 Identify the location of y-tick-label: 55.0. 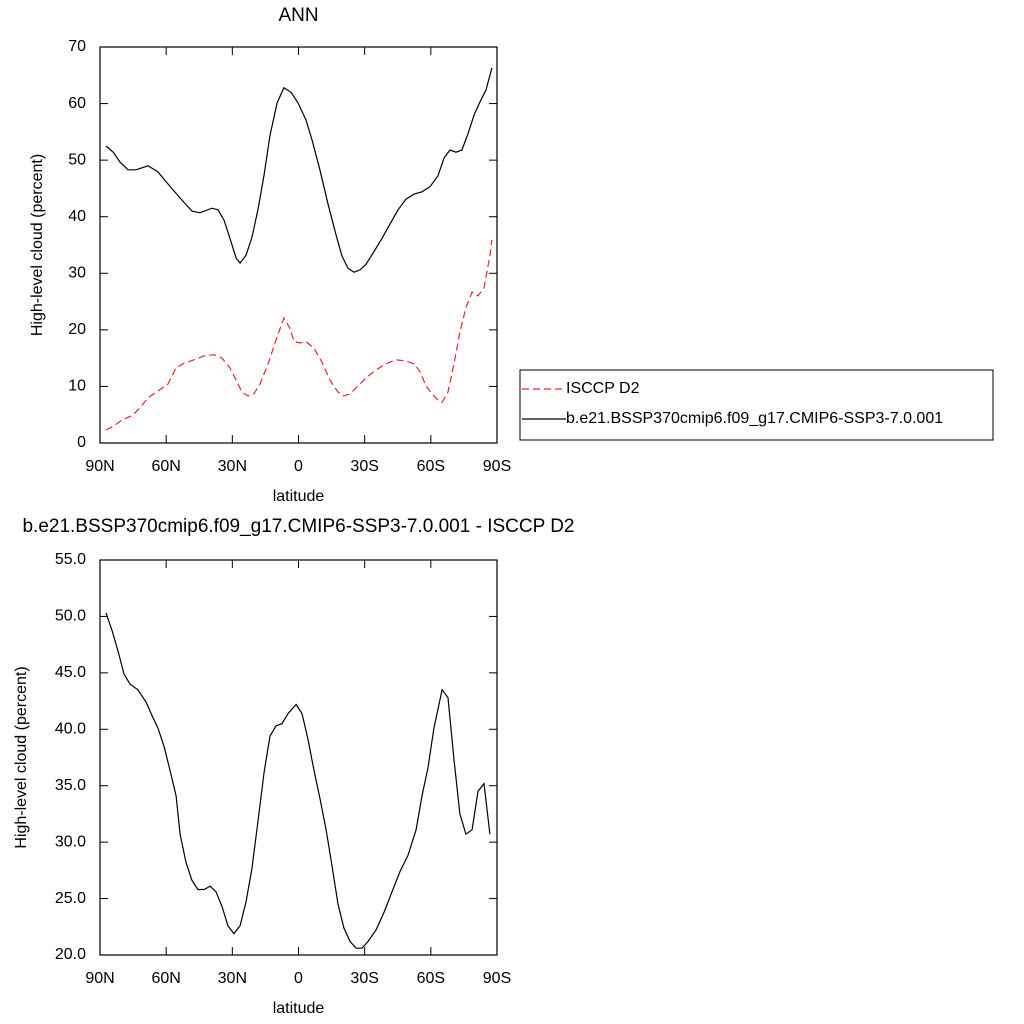
(70, 559).